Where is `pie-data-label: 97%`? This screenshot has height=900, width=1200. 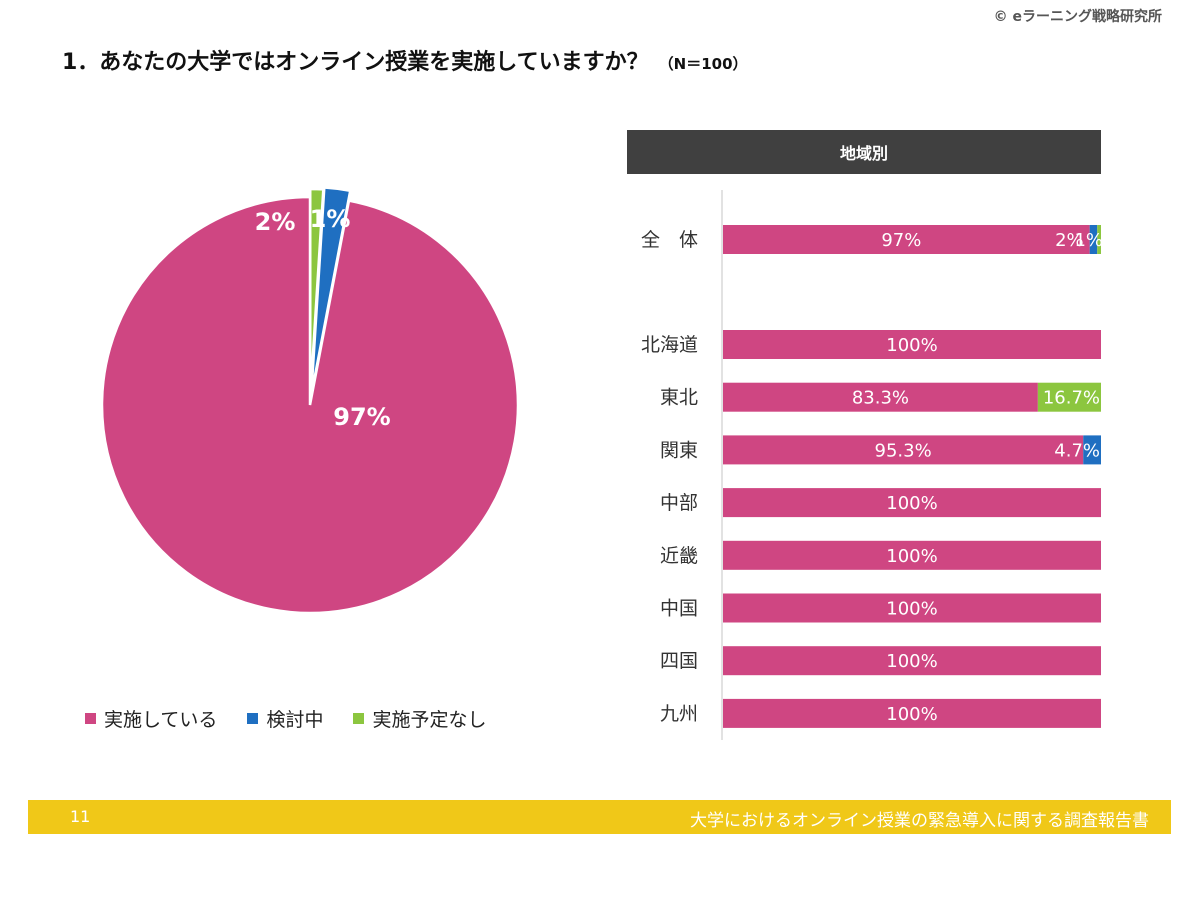
pie-data-label: 97% is located at coordinates (361, 417).